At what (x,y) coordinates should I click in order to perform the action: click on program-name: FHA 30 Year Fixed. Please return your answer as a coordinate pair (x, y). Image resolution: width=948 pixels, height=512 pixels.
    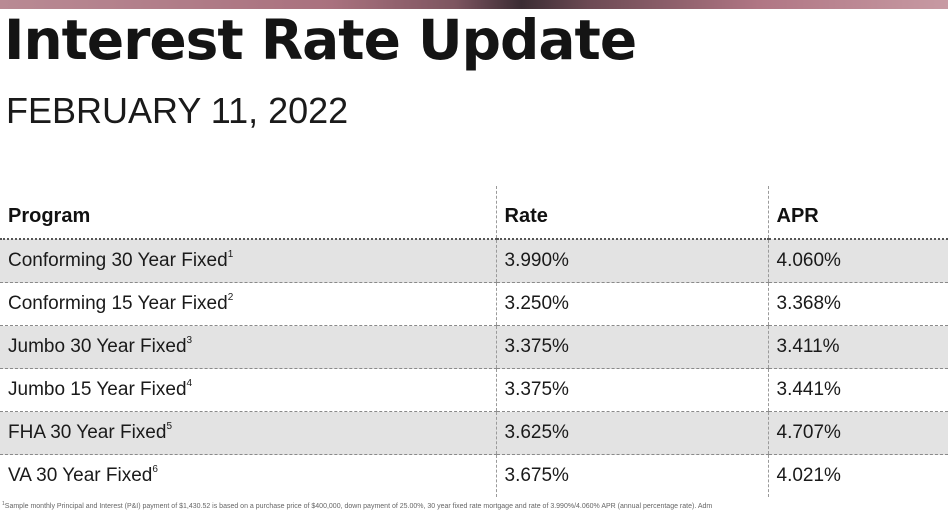
    Looking at the image, I should click on (87, 432).